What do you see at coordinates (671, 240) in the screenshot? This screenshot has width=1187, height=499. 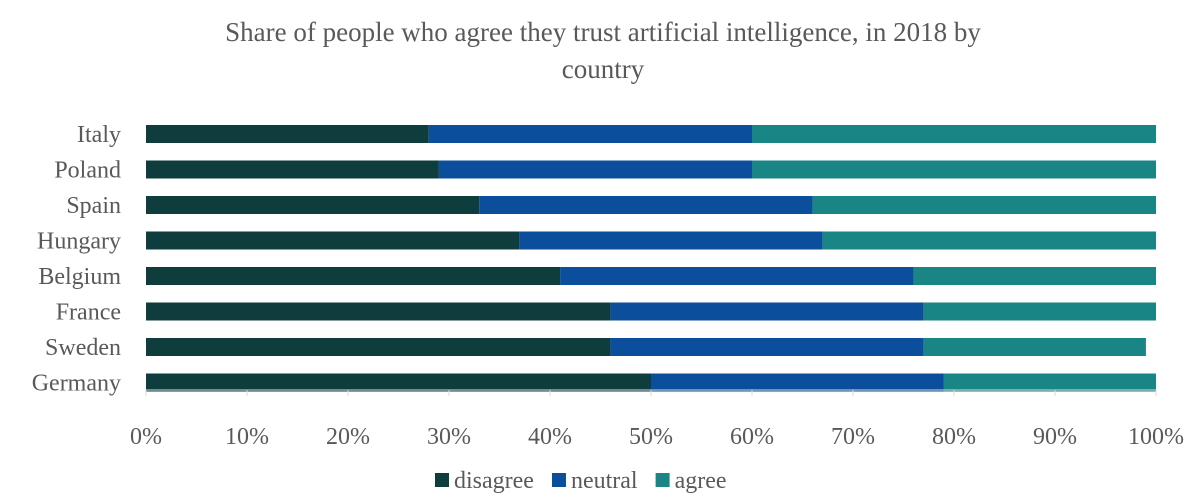 I see `bar-neutral-hungary` at bounding box center [671, 240].